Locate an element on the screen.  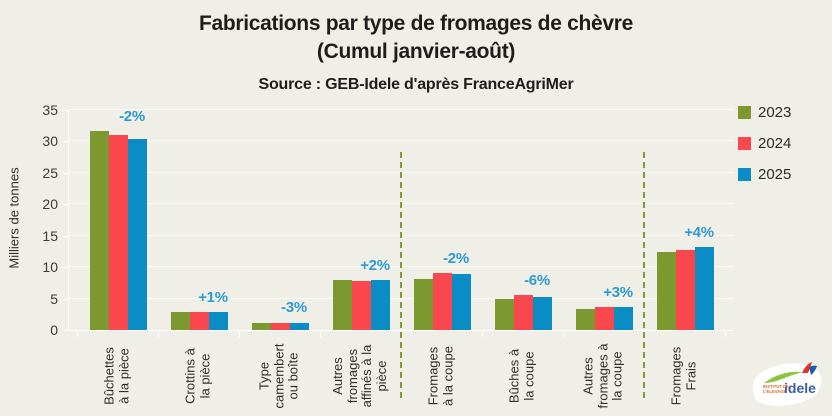
logo-background-shape is located at coordinates (787, 384).